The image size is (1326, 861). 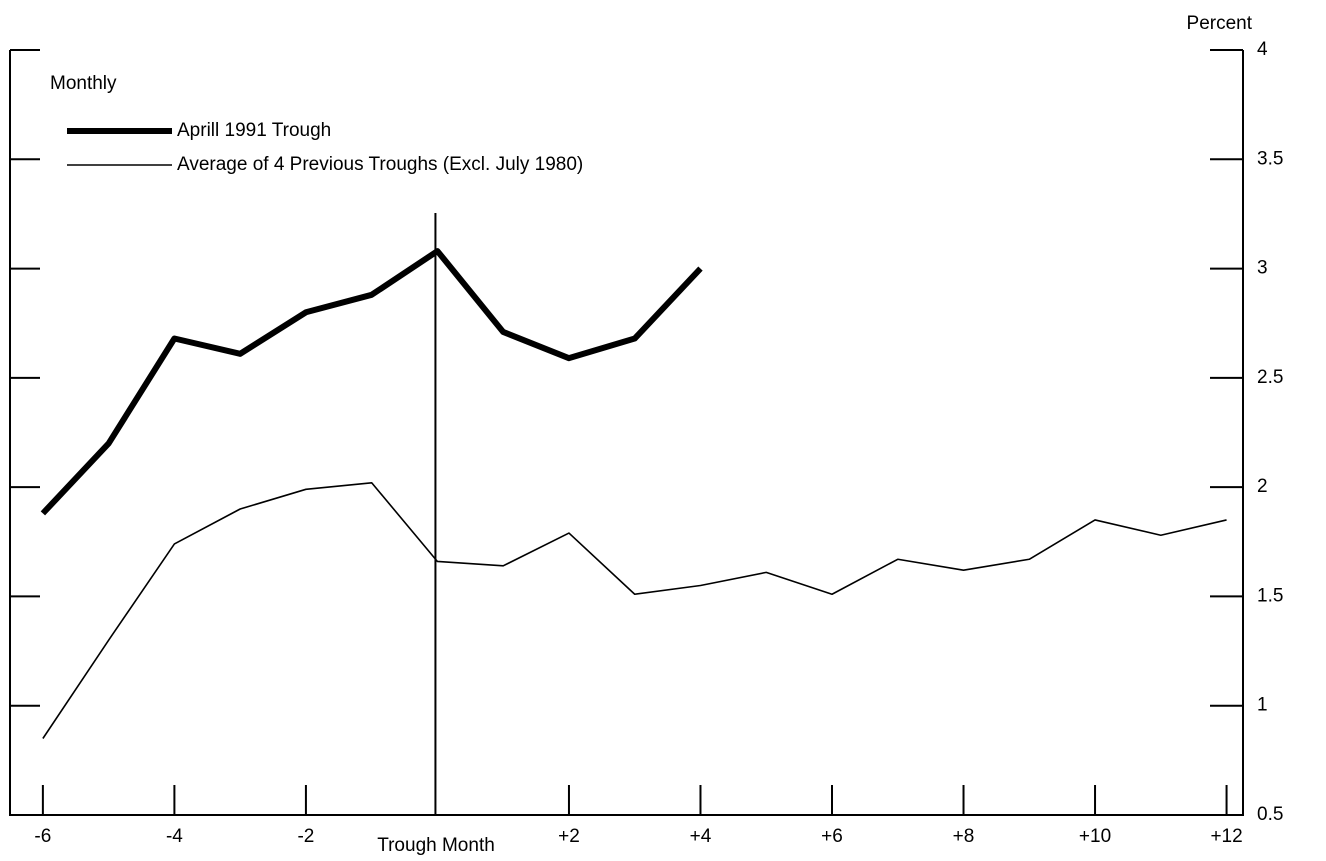 What do you see at coordinates (1270, 595) in the screenshot?
I see `y-tick-label: 1.5` at bounding box center [1270, 595].